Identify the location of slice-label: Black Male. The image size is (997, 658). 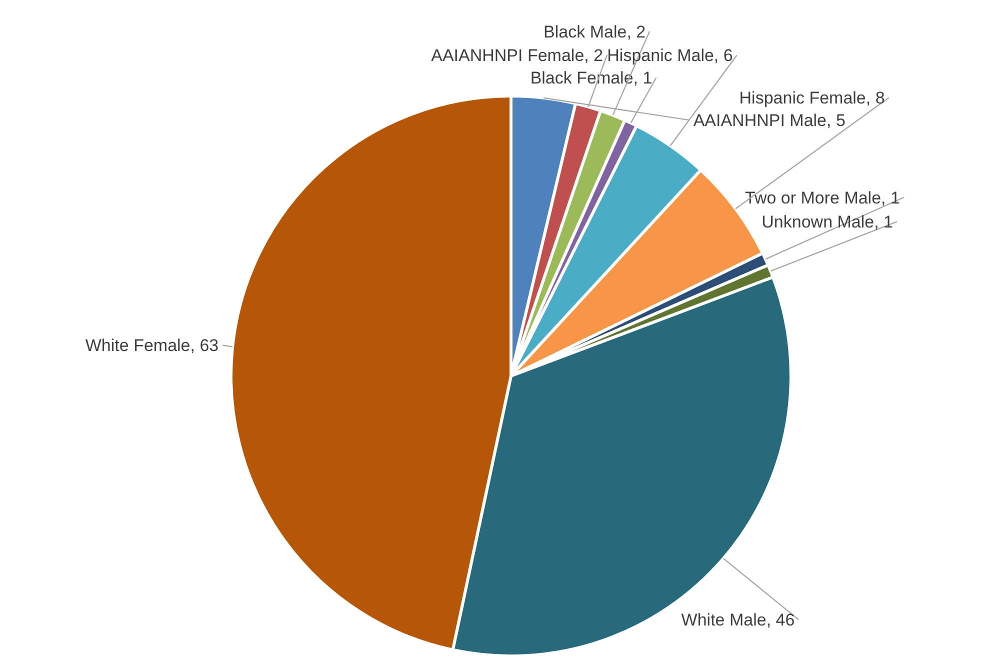
(585, 32).